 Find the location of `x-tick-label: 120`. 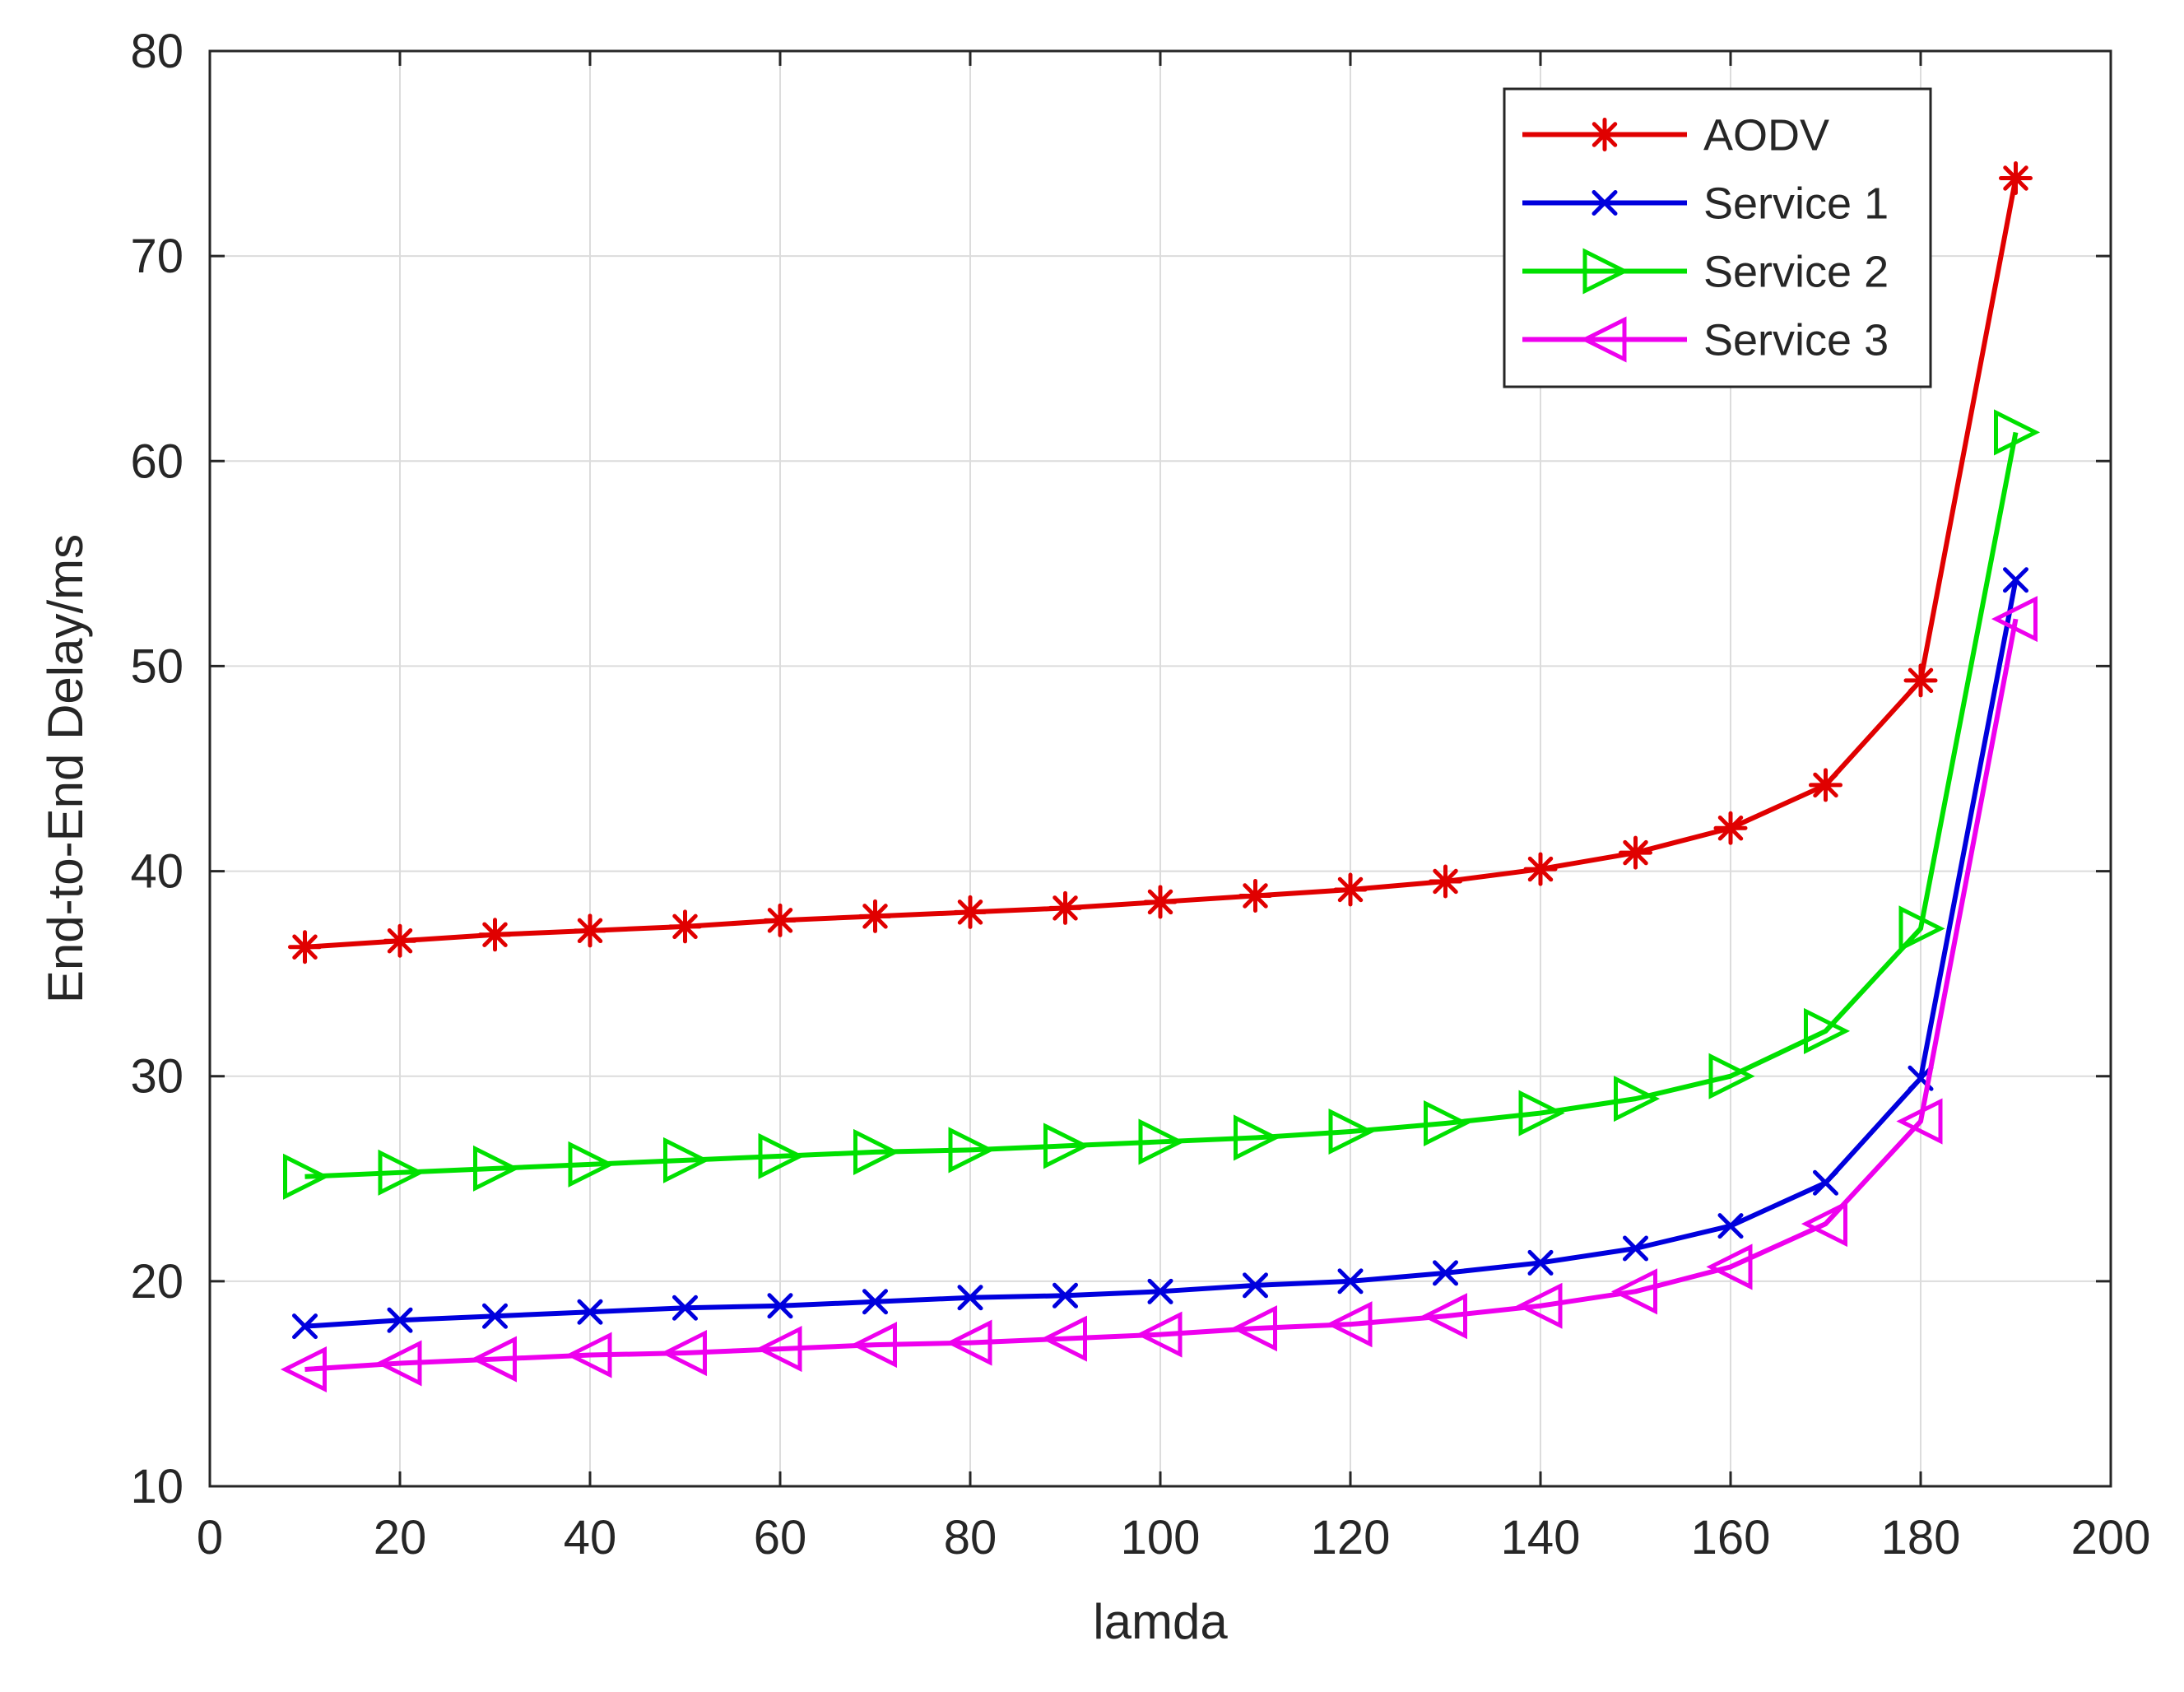

x-tick-label: 120 is located at coordinates (1351, 1537).